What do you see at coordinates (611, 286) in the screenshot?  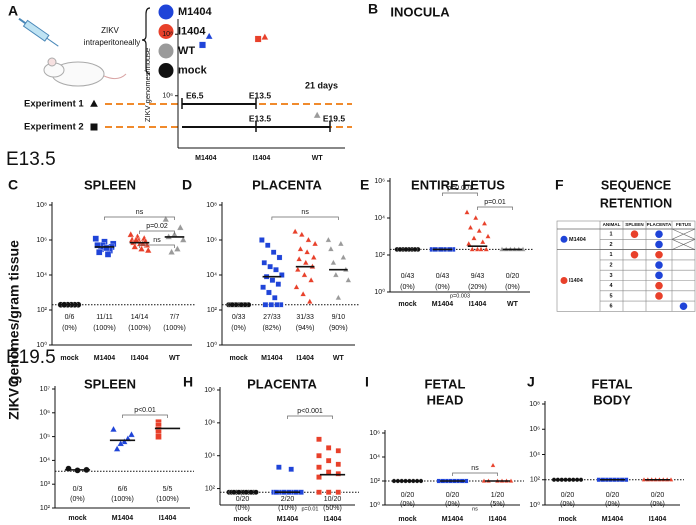 I see `animal-id: 4` at bounding box center [611, 286].